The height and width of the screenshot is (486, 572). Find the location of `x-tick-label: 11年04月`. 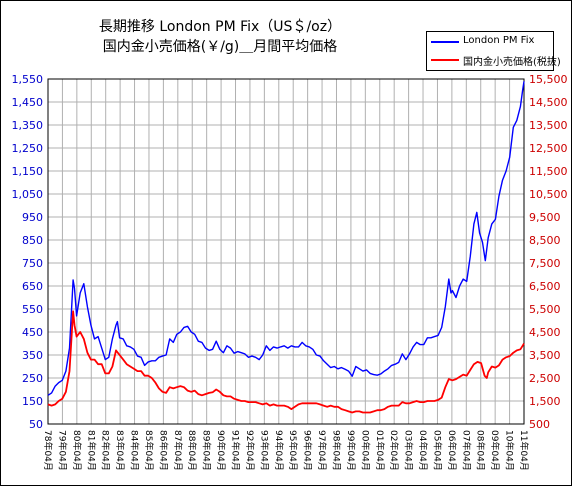

x-tick-label: 11年04月 is located at coordinates (524, 450).